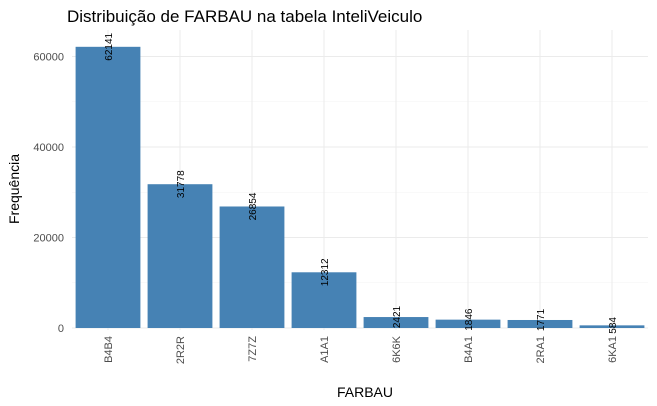 The image size is (657, 406). What do you see at coordinates (469, 319) in the screenshot?
I see `data-label-B4A1: 1846` at bounding box center [469, 319].